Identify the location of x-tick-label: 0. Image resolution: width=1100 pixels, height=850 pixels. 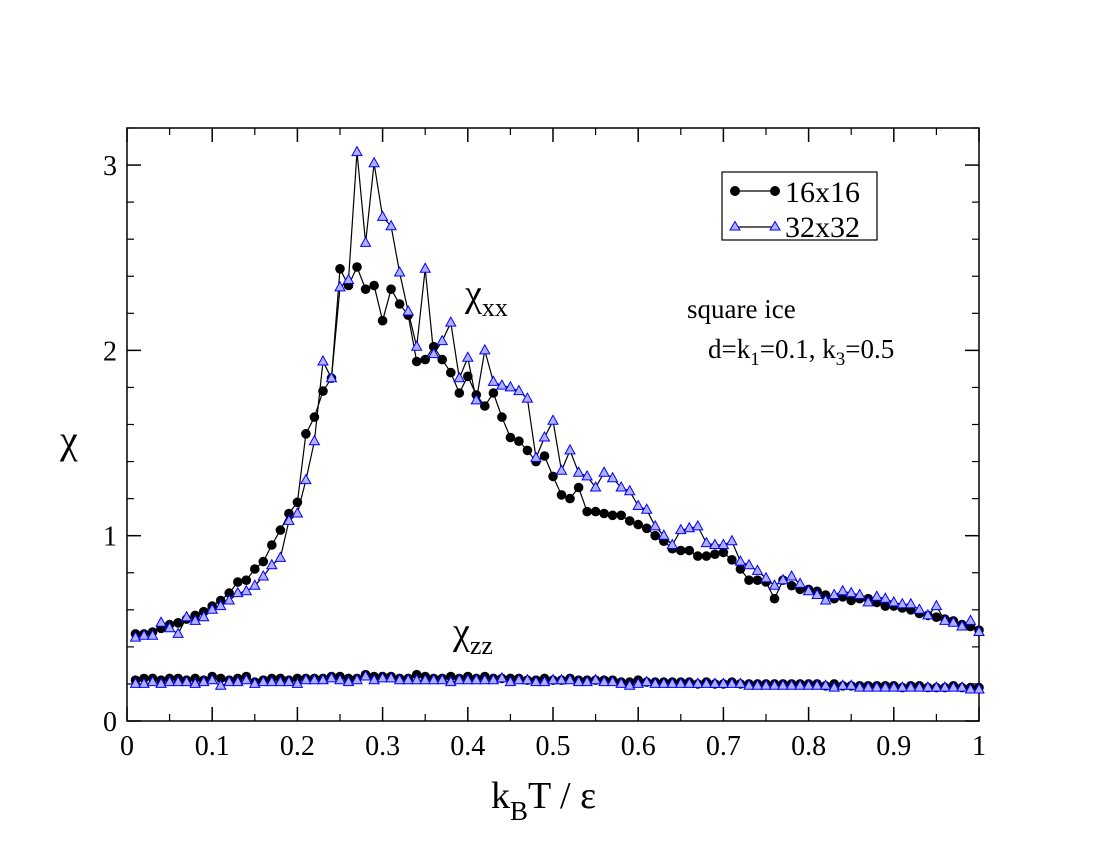
(127, 746).